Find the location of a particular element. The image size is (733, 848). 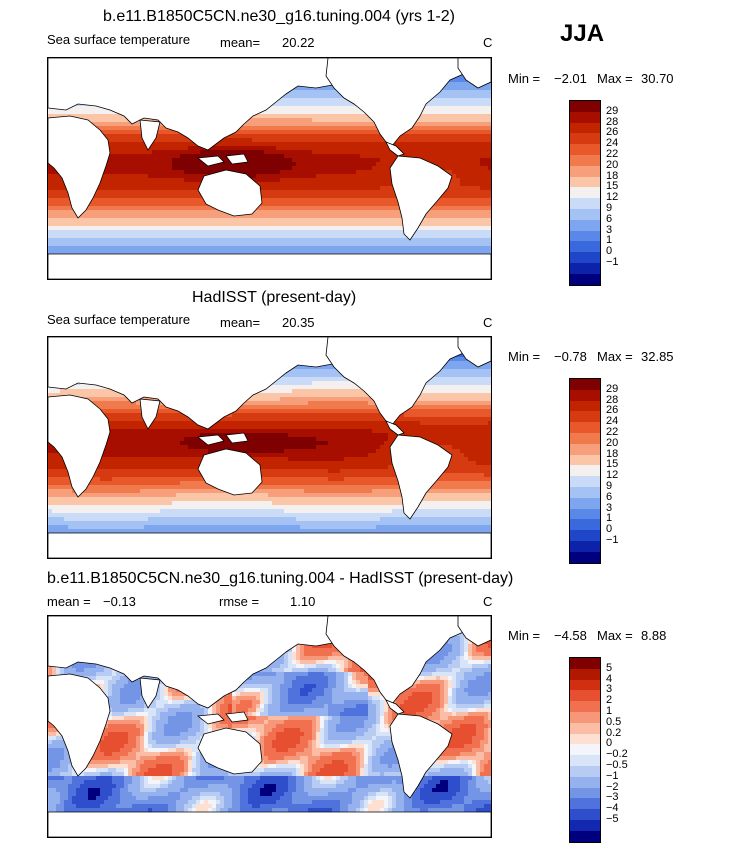

panel3-colorbar is located at coordinates (585, 750).